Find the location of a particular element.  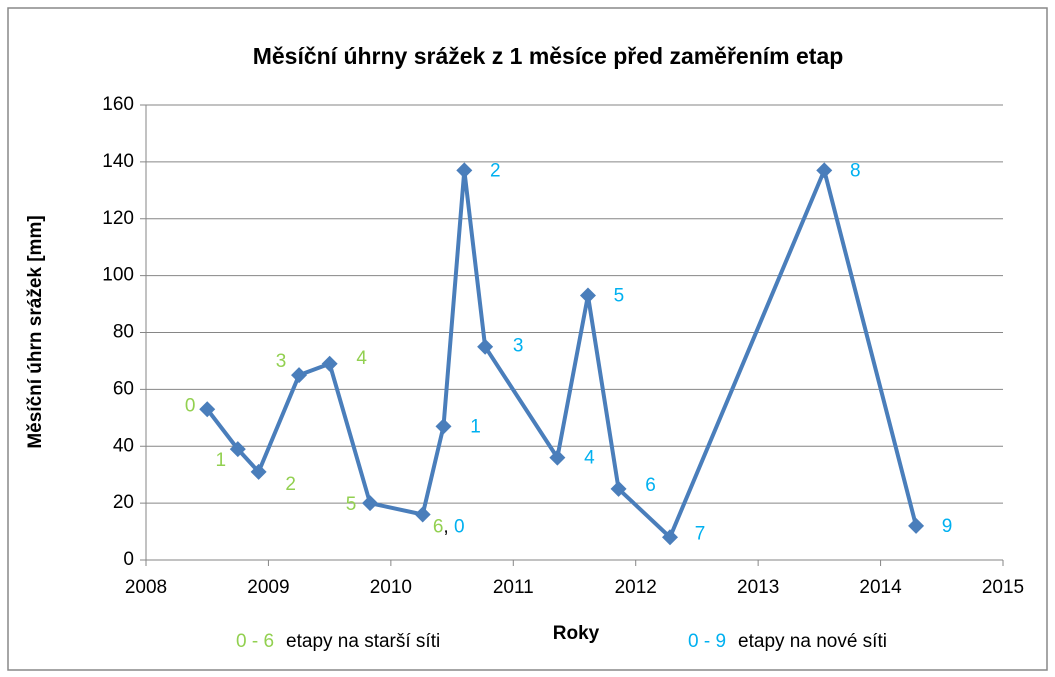

point-label: 6, 0 is located at coordinates (449, 527).